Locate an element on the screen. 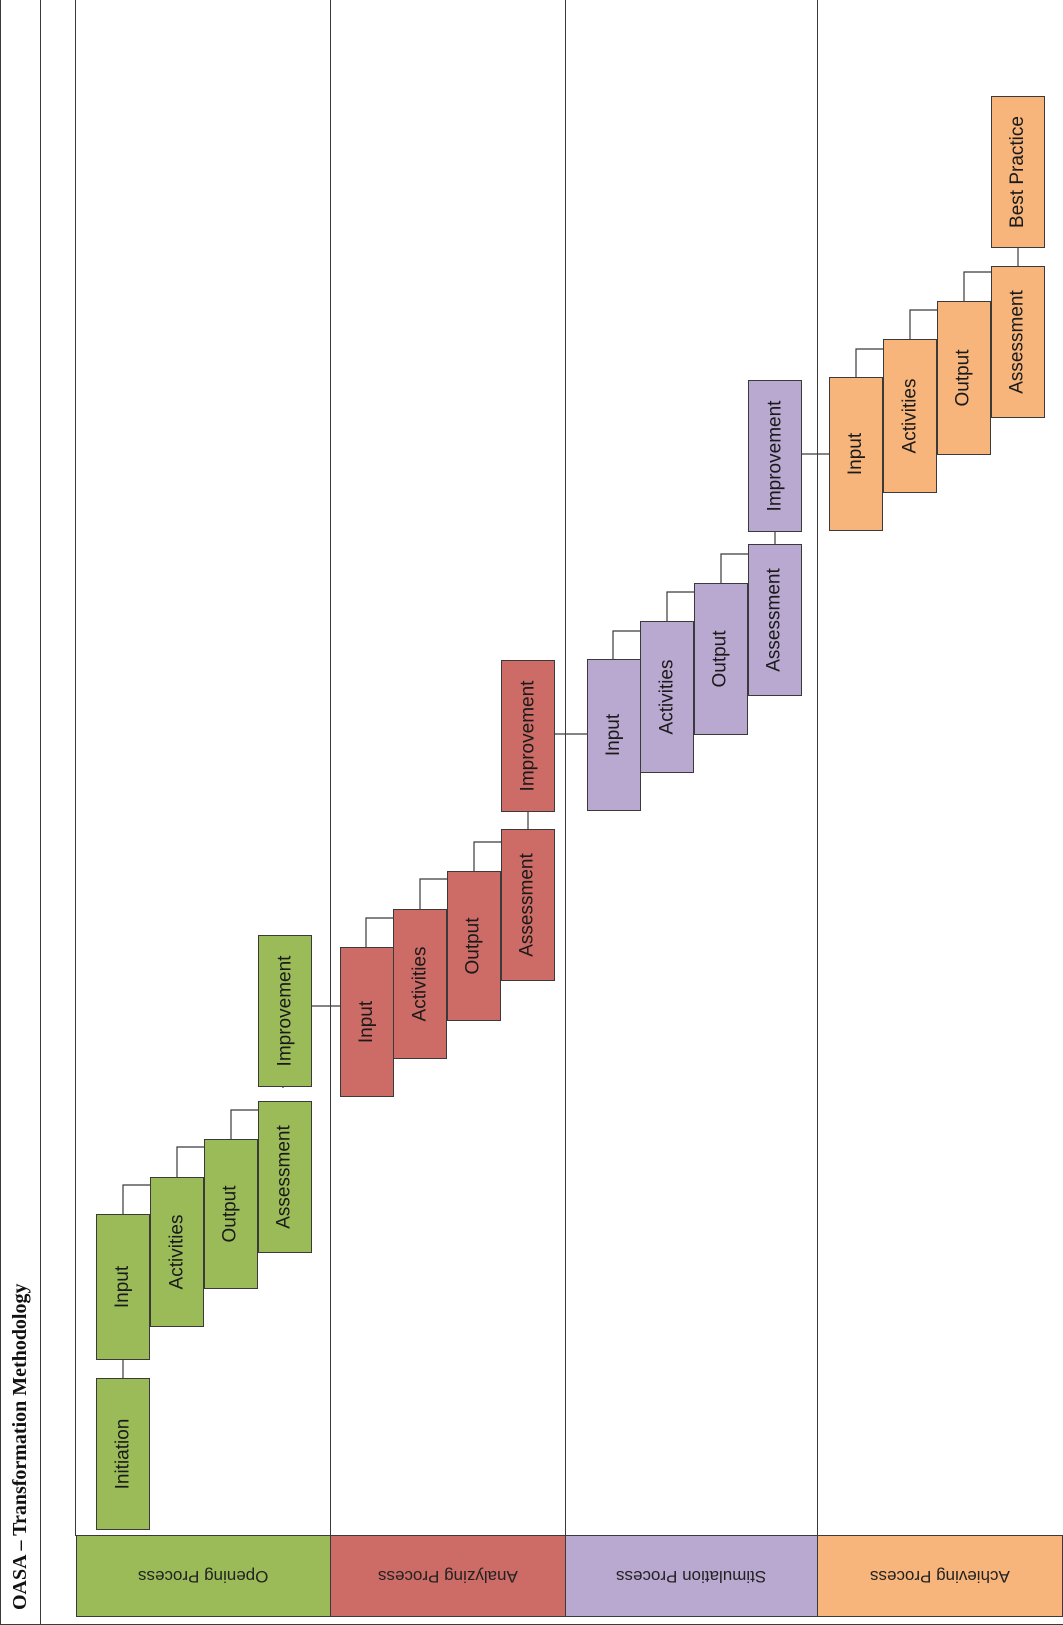 The height and width of the screenshot is (1625, 1063). lane-label-analyzing-text: Analyzing Process is located at coordinates (448, 1576).